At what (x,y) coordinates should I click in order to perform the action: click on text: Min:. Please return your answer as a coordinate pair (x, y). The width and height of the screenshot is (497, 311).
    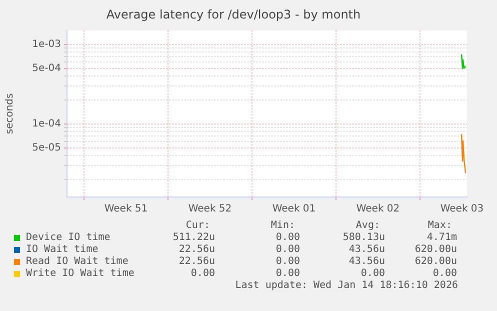
    Looking at the image, I should click on (282, 225).